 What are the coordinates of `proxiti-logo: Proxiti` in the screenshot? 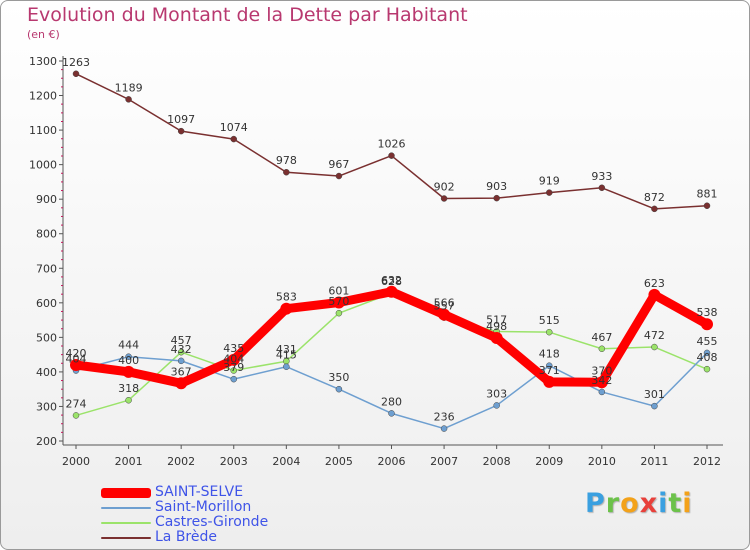 It's located at (639, 503).